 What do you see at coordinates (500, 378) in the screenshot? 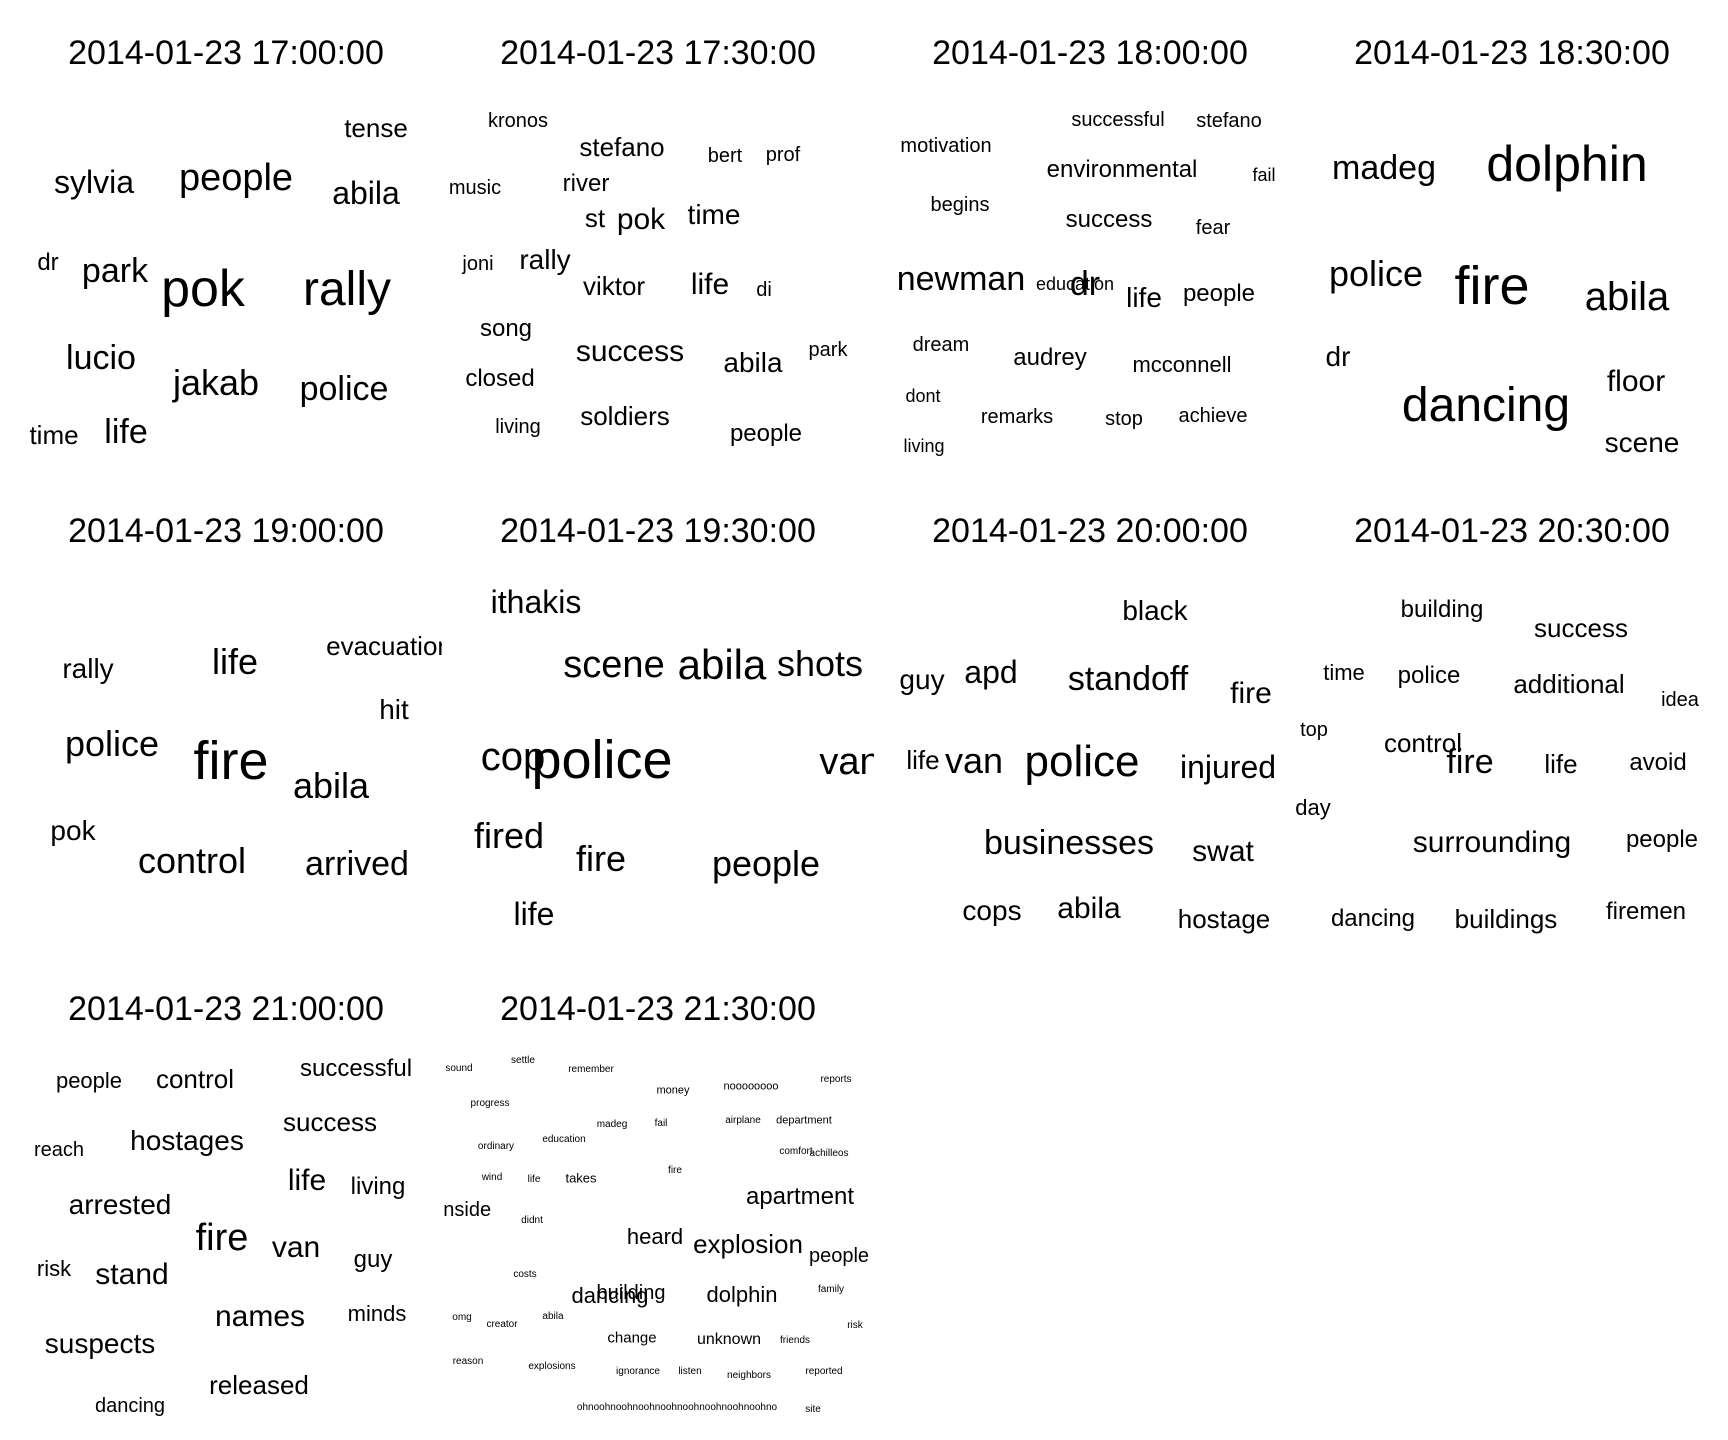
I see `word-closed: closed` at bounding box center [500, 378].